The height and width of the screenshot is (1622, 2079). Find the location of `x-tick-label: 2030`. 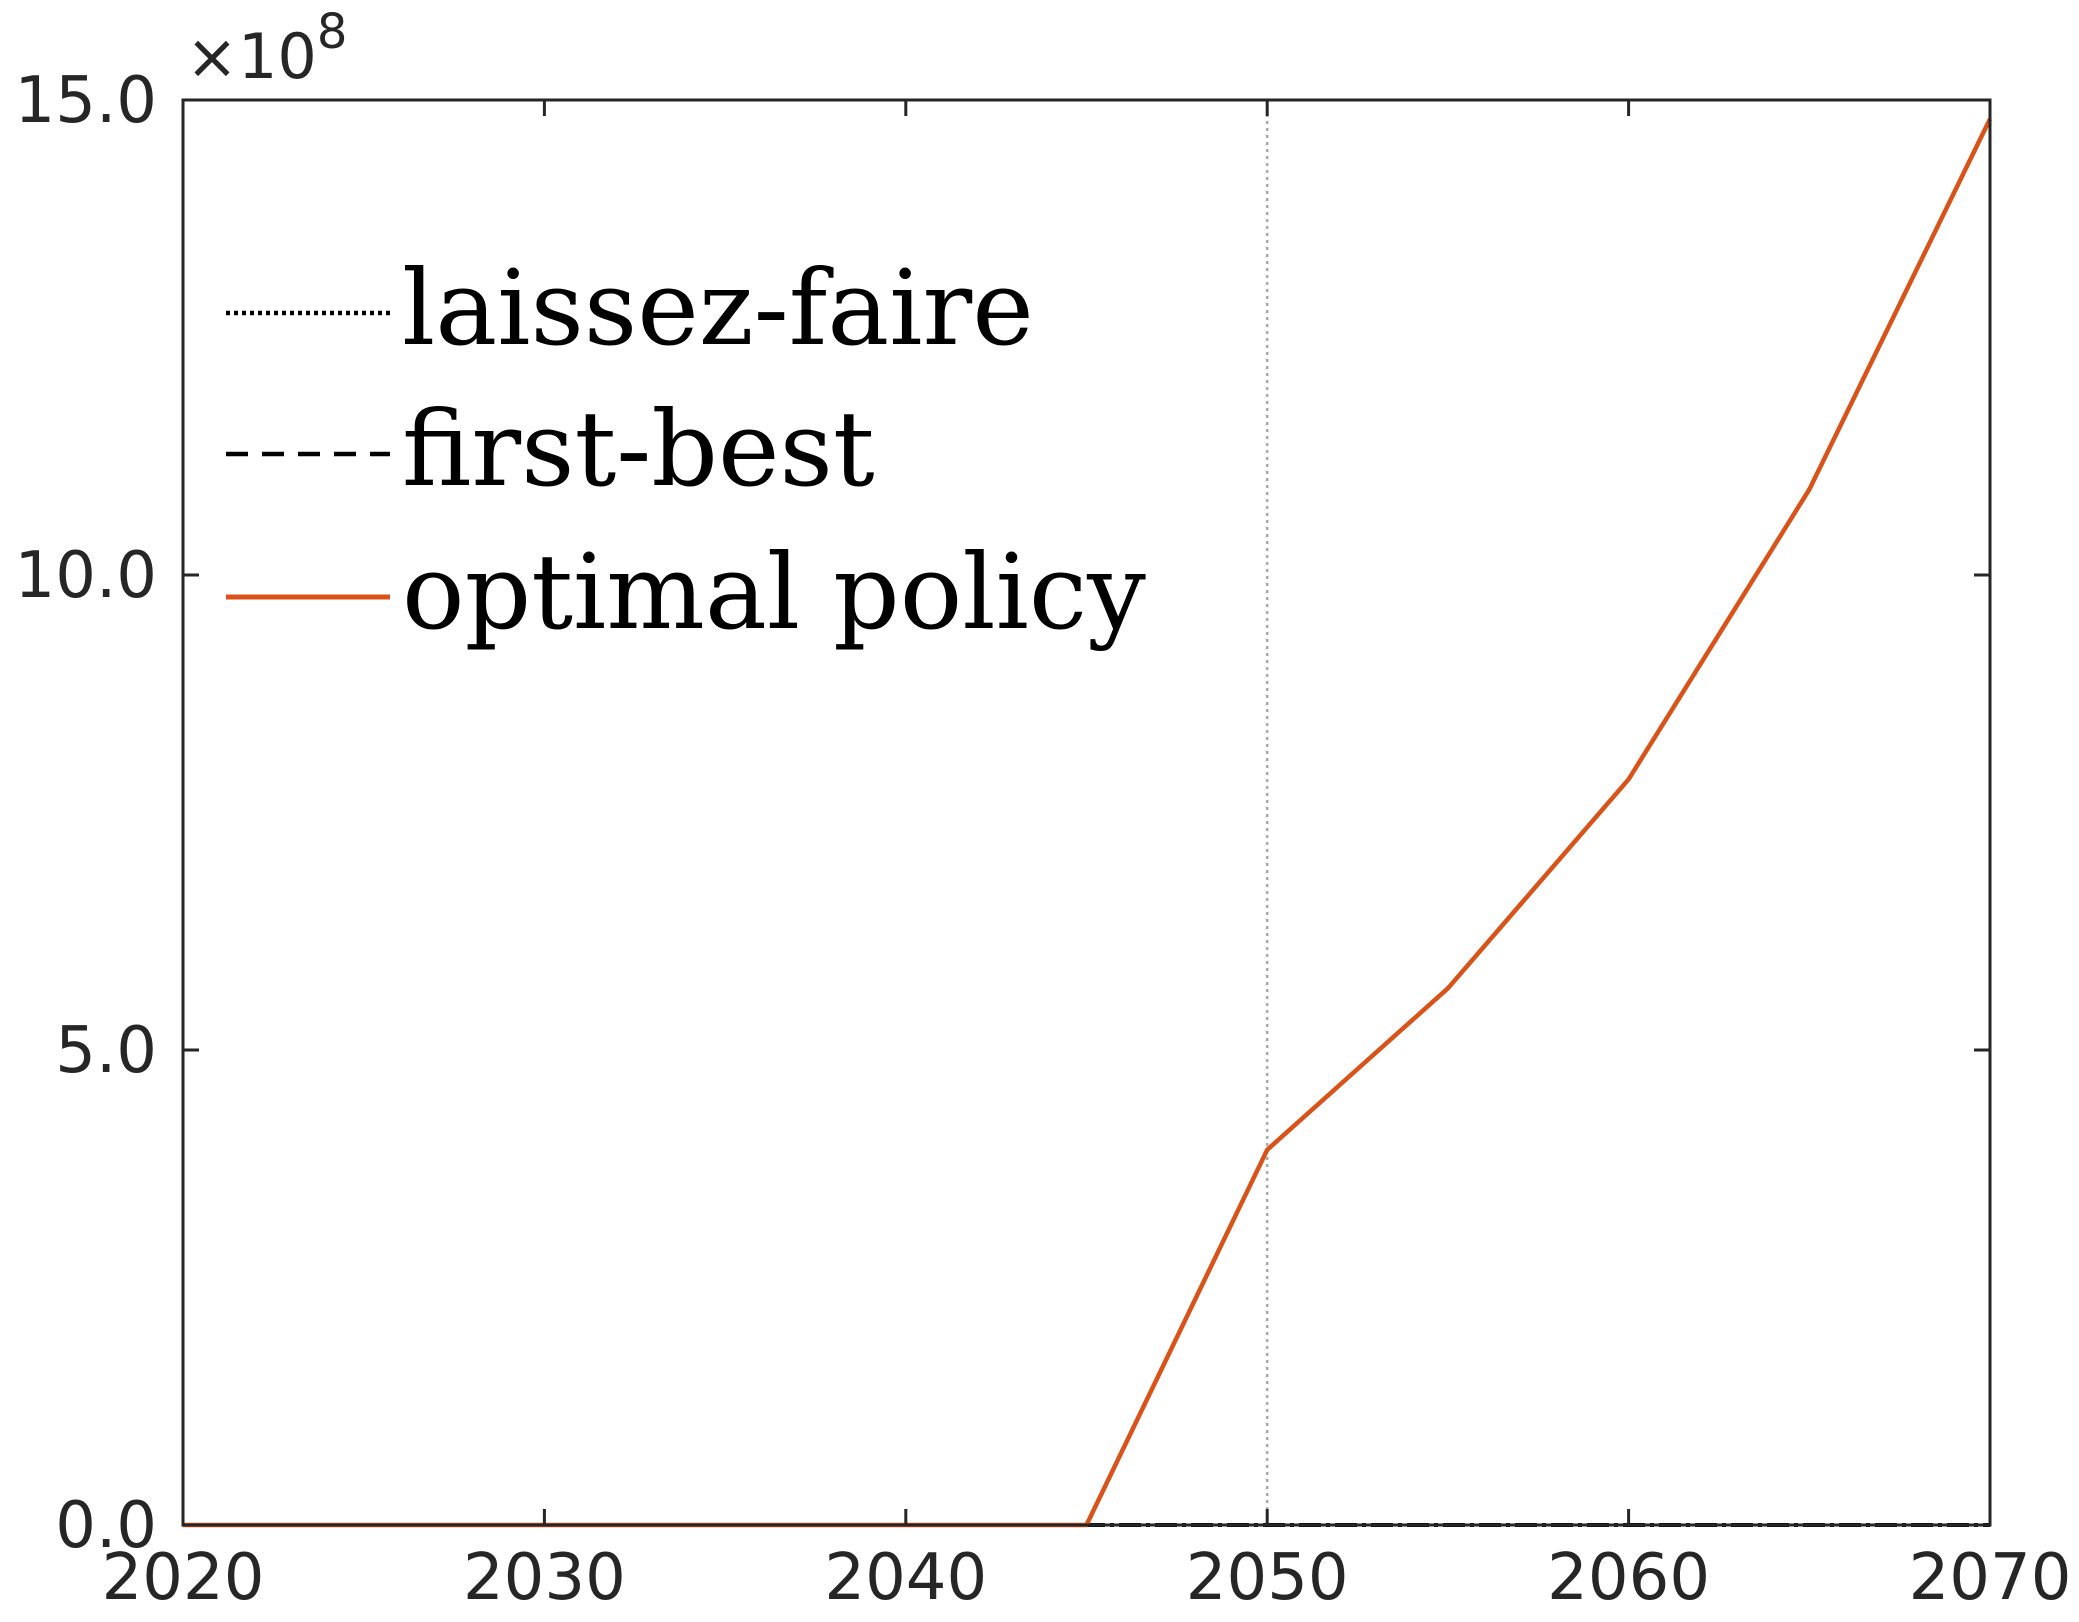

x-tick-label: 2030 is located at coordinates (544, 1578).